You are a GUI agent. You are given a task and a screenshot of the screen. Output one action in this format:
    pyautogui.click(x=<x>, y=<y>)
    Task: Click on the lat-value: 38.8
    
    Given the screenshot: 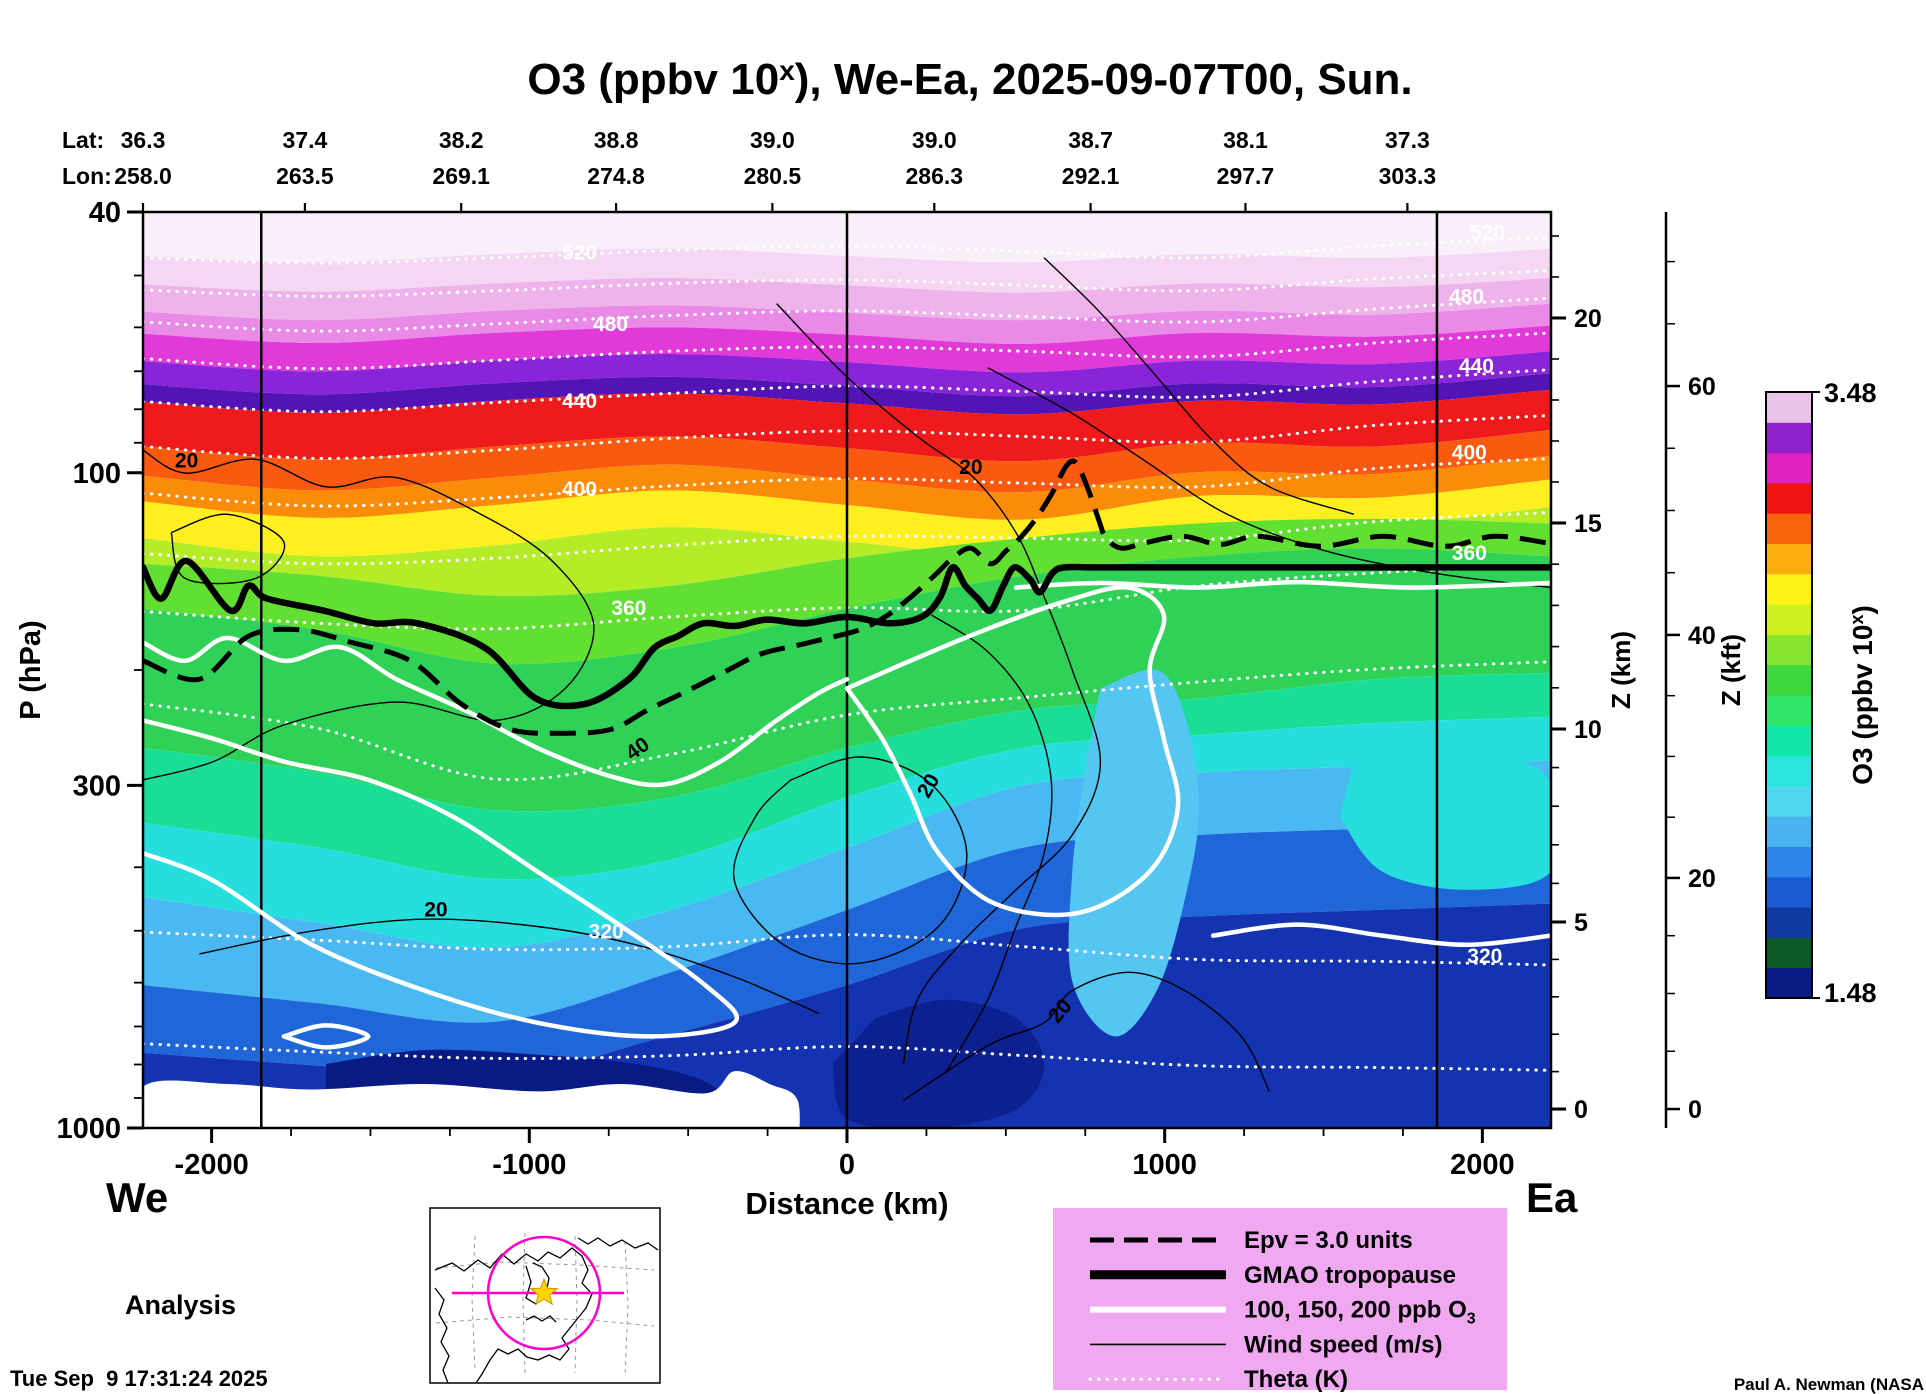 What is the action you would take?
    pyautogui.click(x=616, y=140)
    